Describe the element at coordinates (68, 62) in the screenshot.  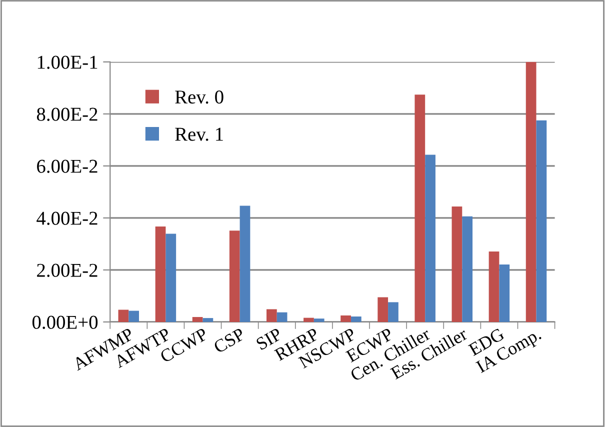
I see `y-tick-label: 1.00E-1` at that location.